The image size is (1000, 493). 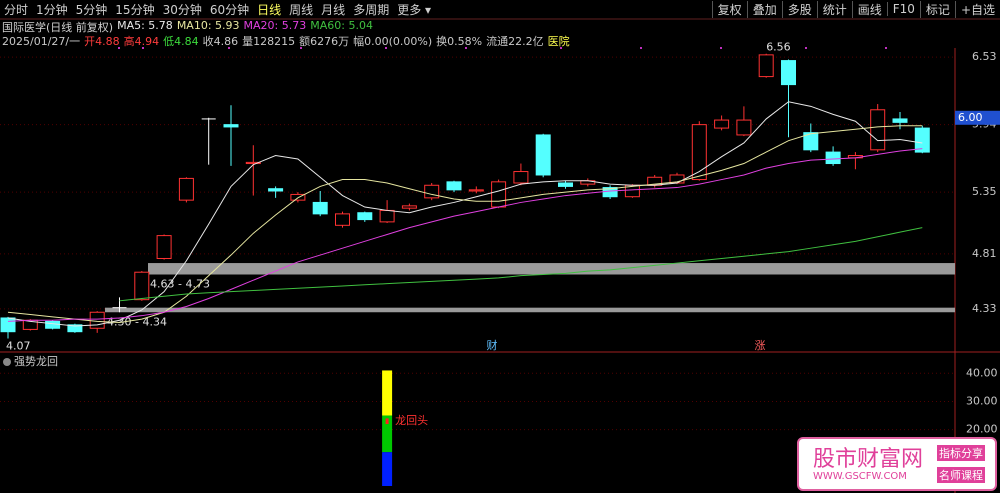 What do you see at coordinates (301, 9) in the screenshot?
I see `period-tab: 周线` at bounding box center [301, 9].